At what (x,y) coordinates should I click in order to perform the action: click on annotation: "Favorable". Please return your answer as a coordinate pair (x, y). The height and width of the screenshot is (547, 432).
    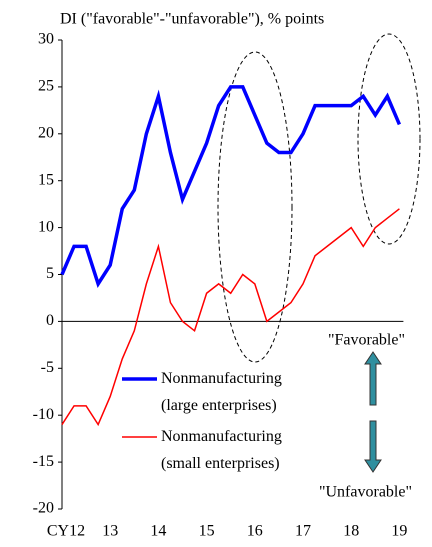
    Looking at the image, I should click on (366, 340).